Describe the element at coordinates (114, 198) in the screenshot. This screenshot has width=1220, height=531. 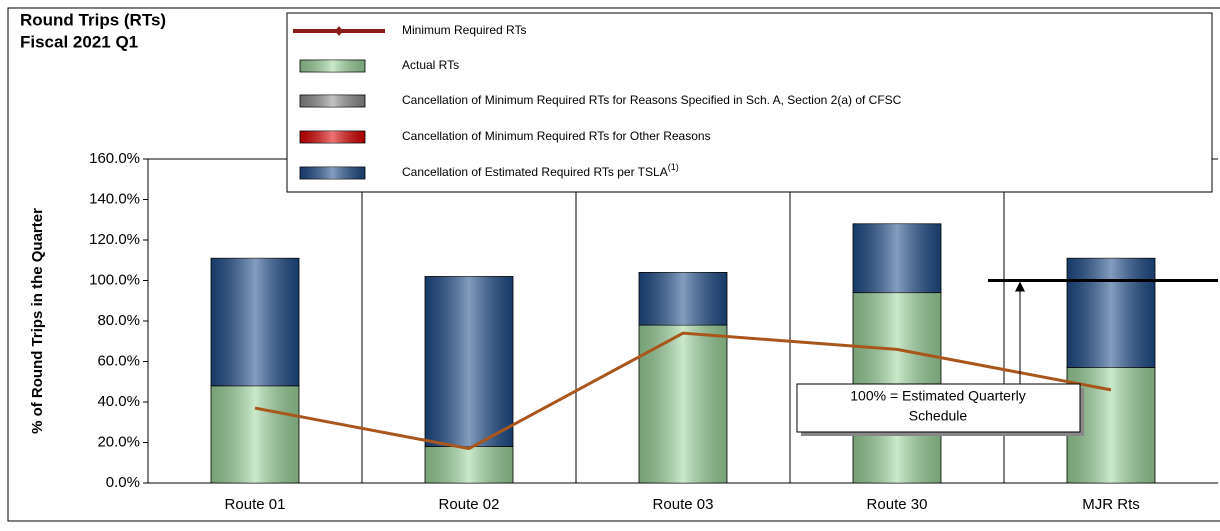
I see `y-tick-label: 140.0%` at that location.